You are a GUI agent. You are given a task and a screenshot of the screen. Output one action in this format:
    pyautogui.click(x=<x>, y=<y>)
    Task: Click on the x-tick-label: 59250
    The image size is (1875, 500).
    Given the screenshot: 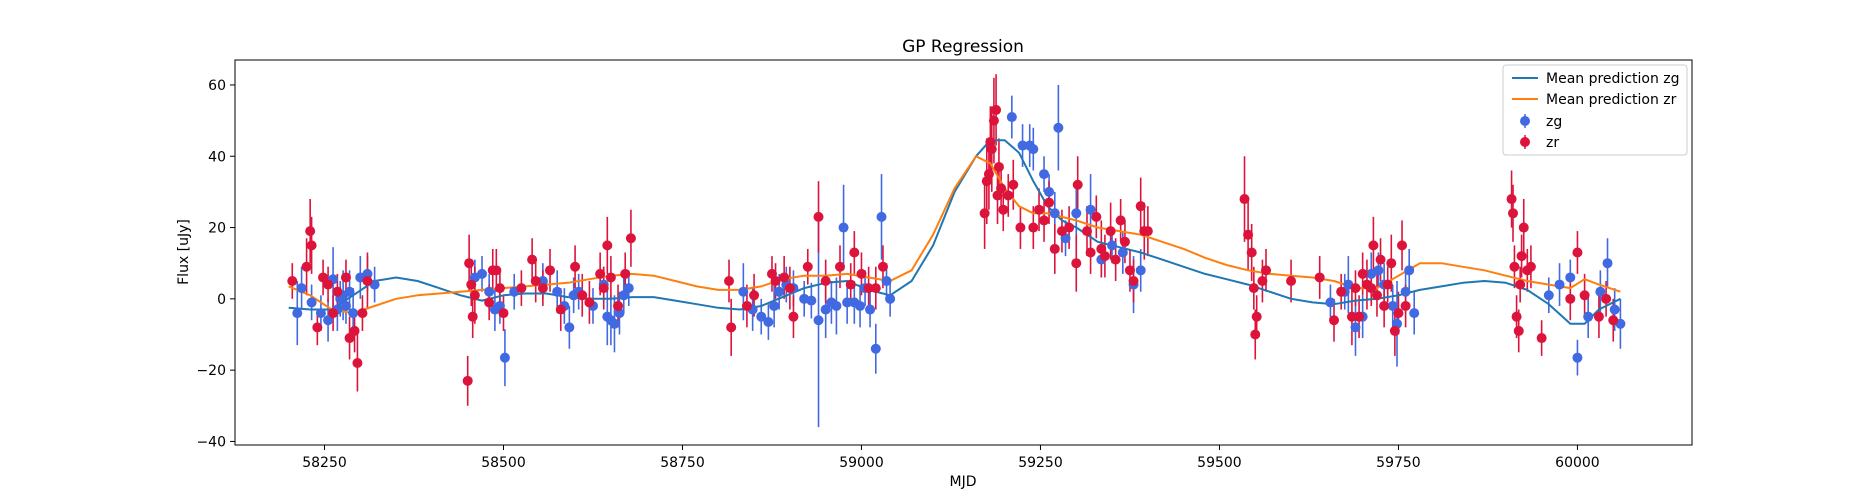 What is the action you would take?
    pyautogui.click(x=1040, y=463)
    